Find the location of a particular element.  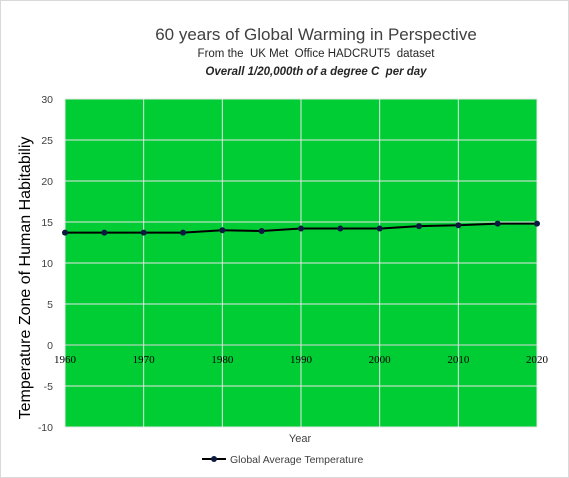

x-tick-label: 1960 is located at coordinates (65, 360).